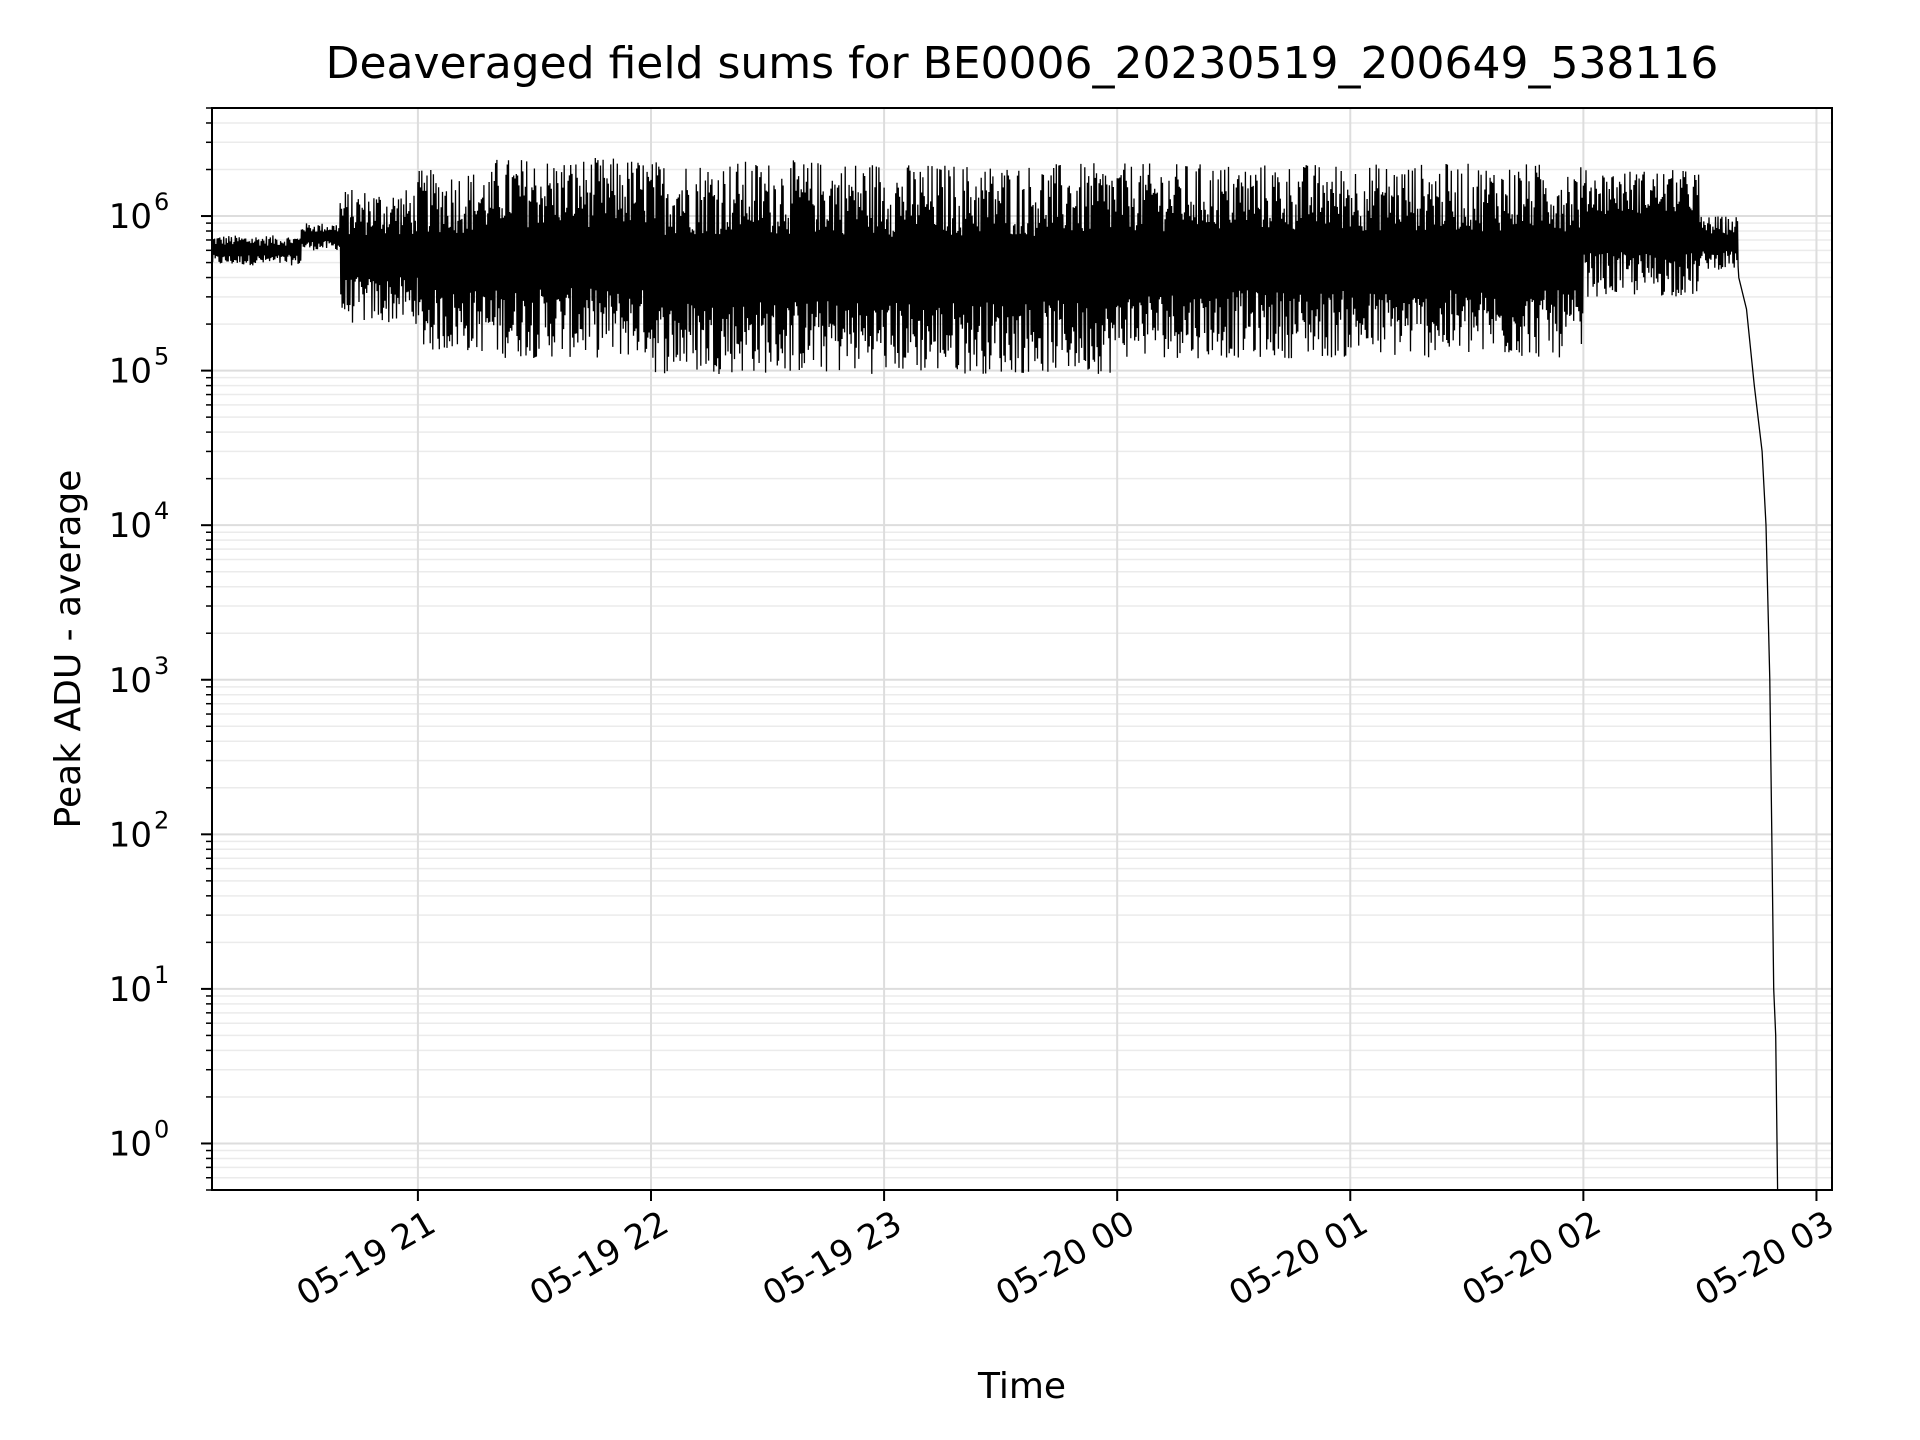 This screenshot has height=1440, width=1920. I want to click on y-axis-label: Peak ADU - average, so click(68, 649).